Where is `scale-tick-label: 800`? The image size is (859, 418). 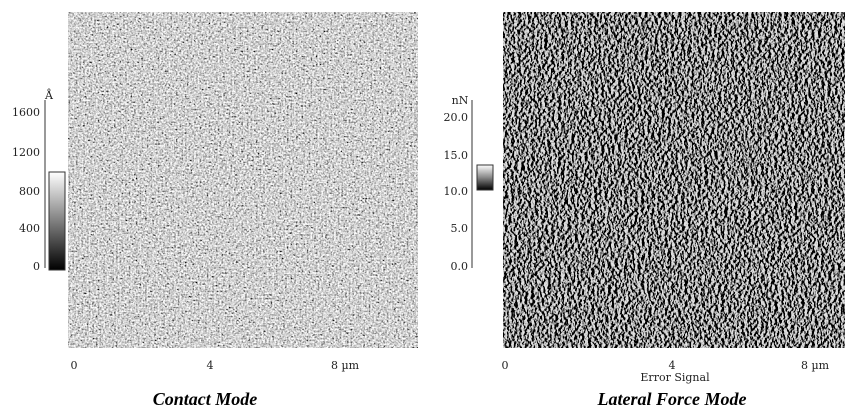
scale-tick-label: 800 is located at coordinates (29, 191).